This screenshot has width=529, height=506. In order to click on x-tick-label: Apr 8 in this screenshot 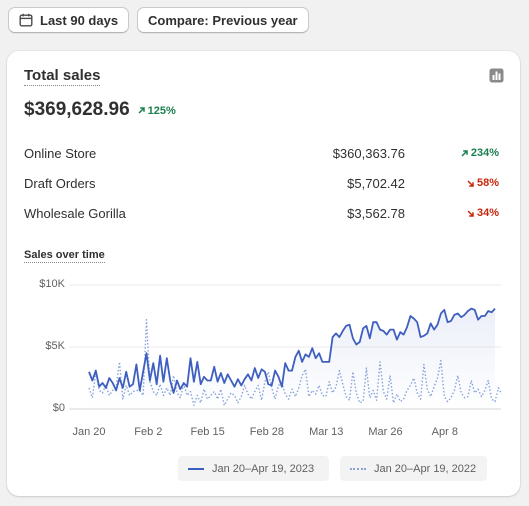, I will do `click(444, 432)`.